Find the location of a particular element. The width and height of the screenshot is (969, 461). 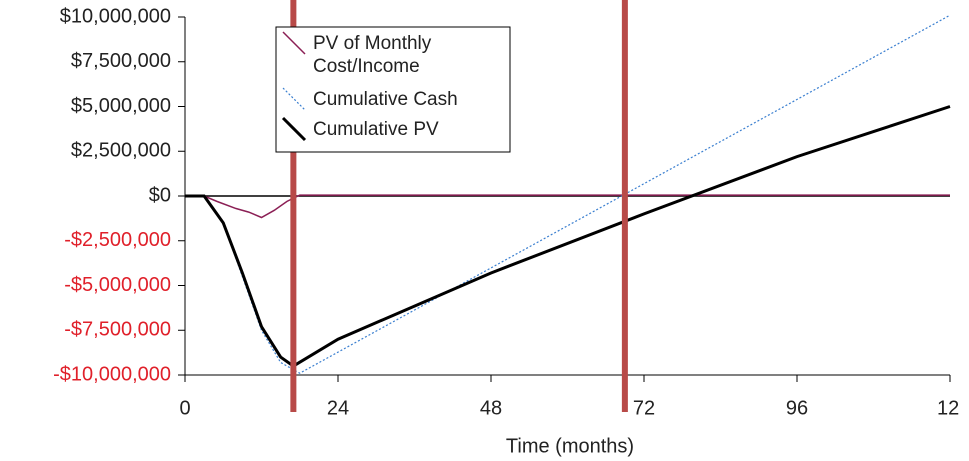

y-tick-label: $10,000,000 is located at coordinates (115, 16).